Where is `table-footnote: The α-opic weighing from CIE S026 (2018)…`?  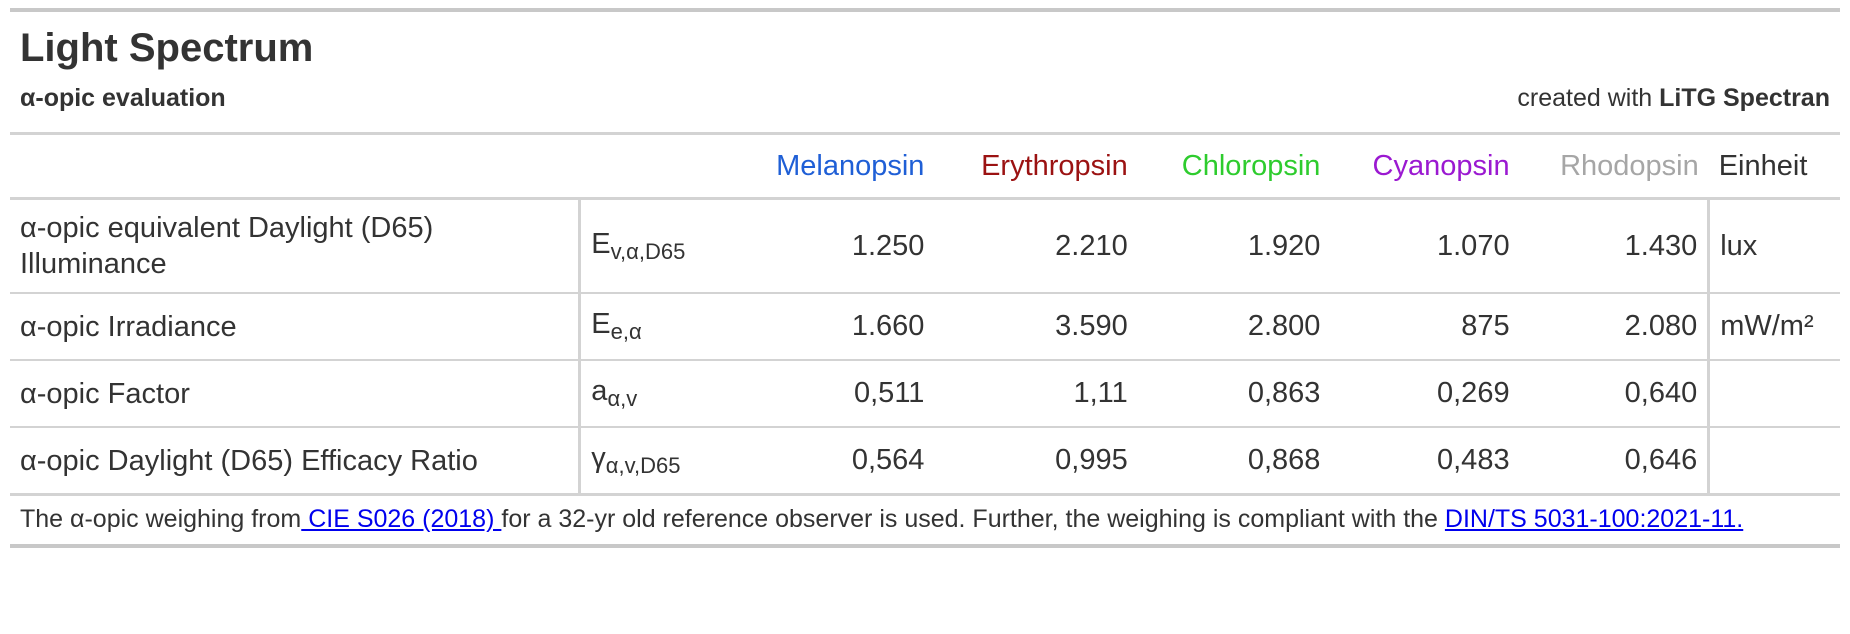
table-footnote: The α-opic weighing from CIE S026 (2018)… is located at coordinates (925, 520).